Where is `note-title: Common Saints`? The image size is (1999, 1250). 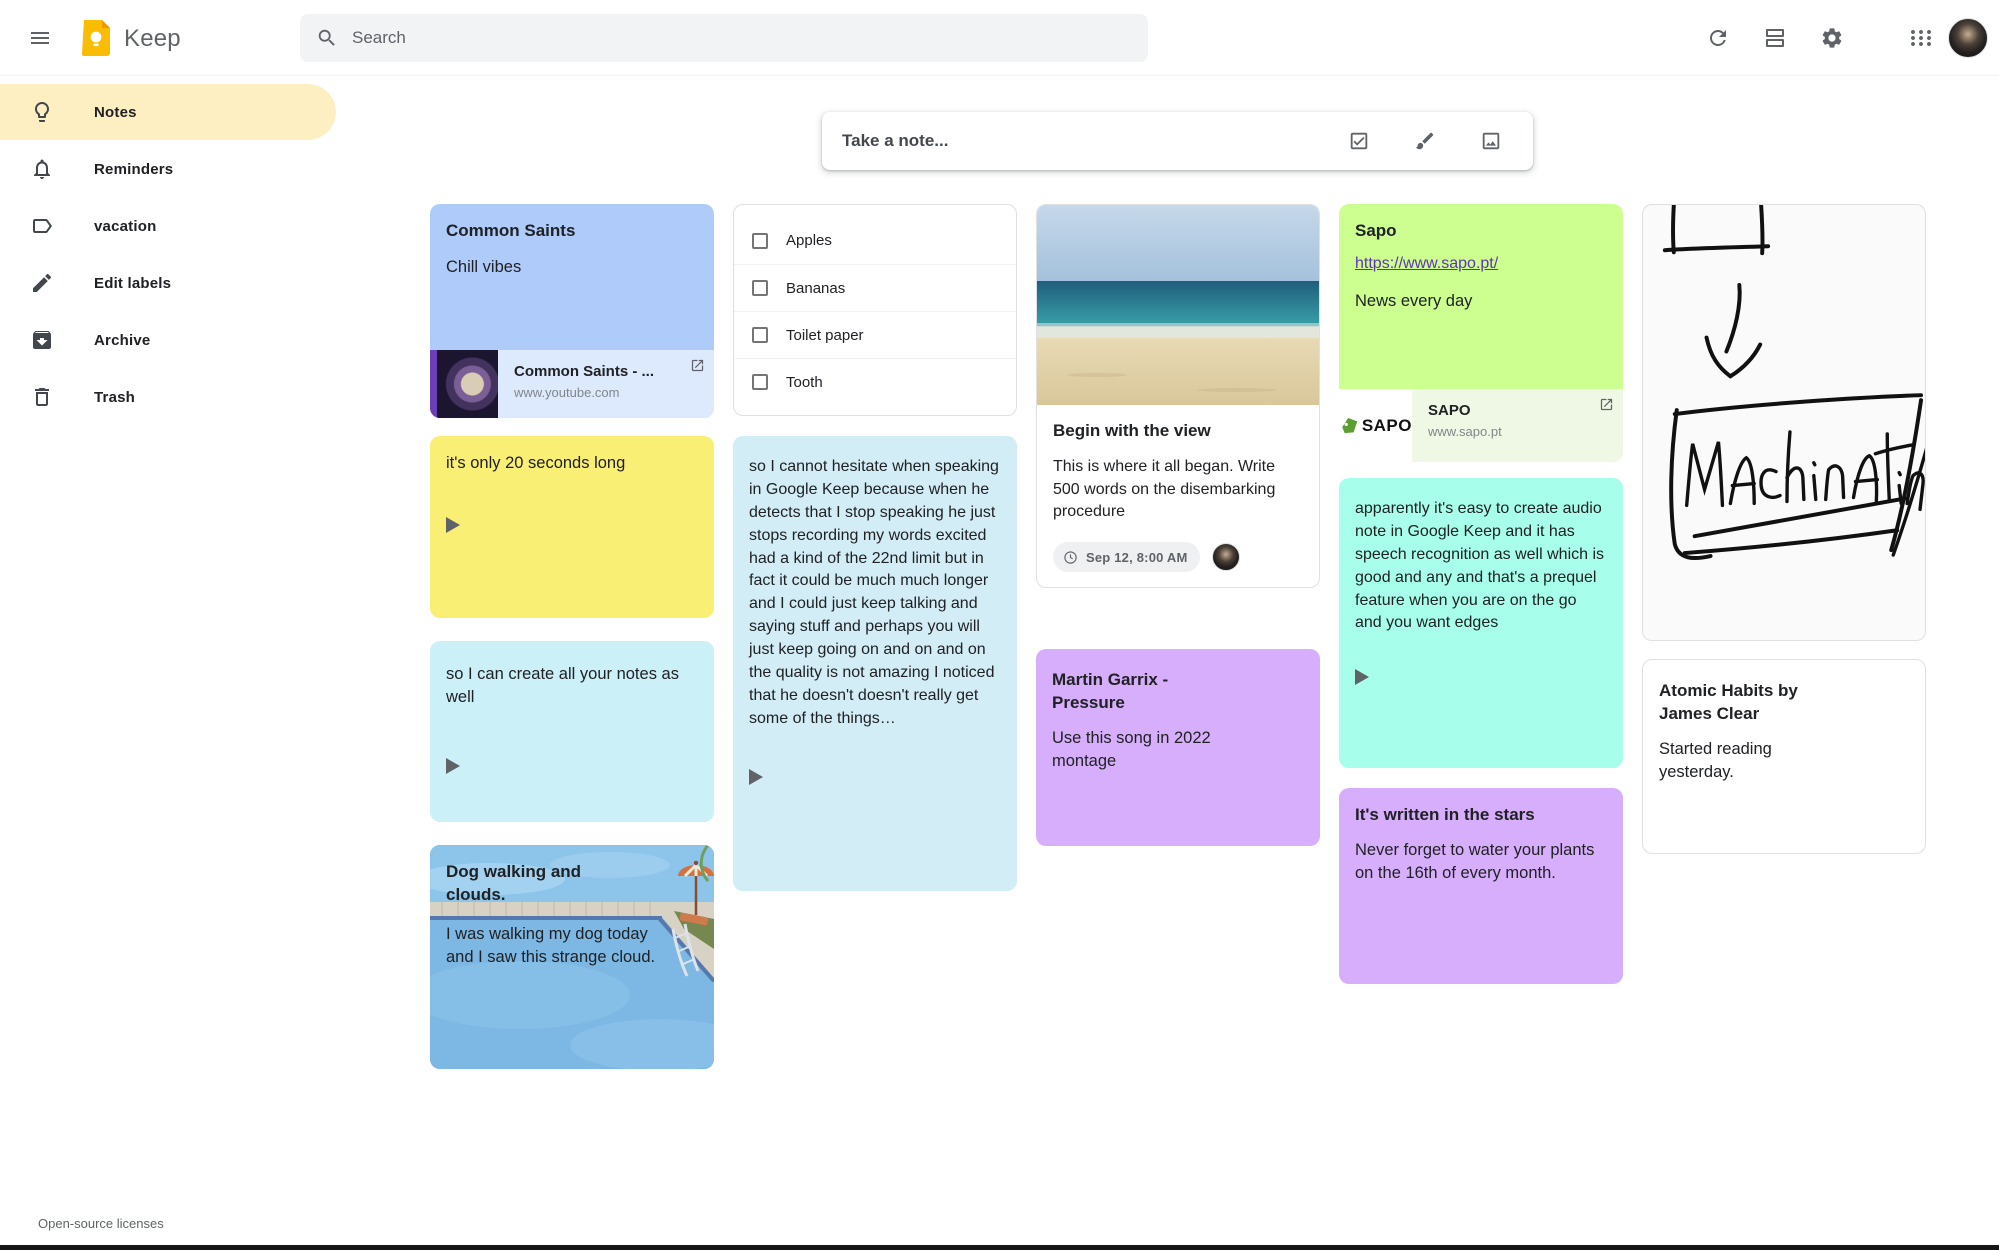 note-title: Common Saints is located at coordinates (511, 230).